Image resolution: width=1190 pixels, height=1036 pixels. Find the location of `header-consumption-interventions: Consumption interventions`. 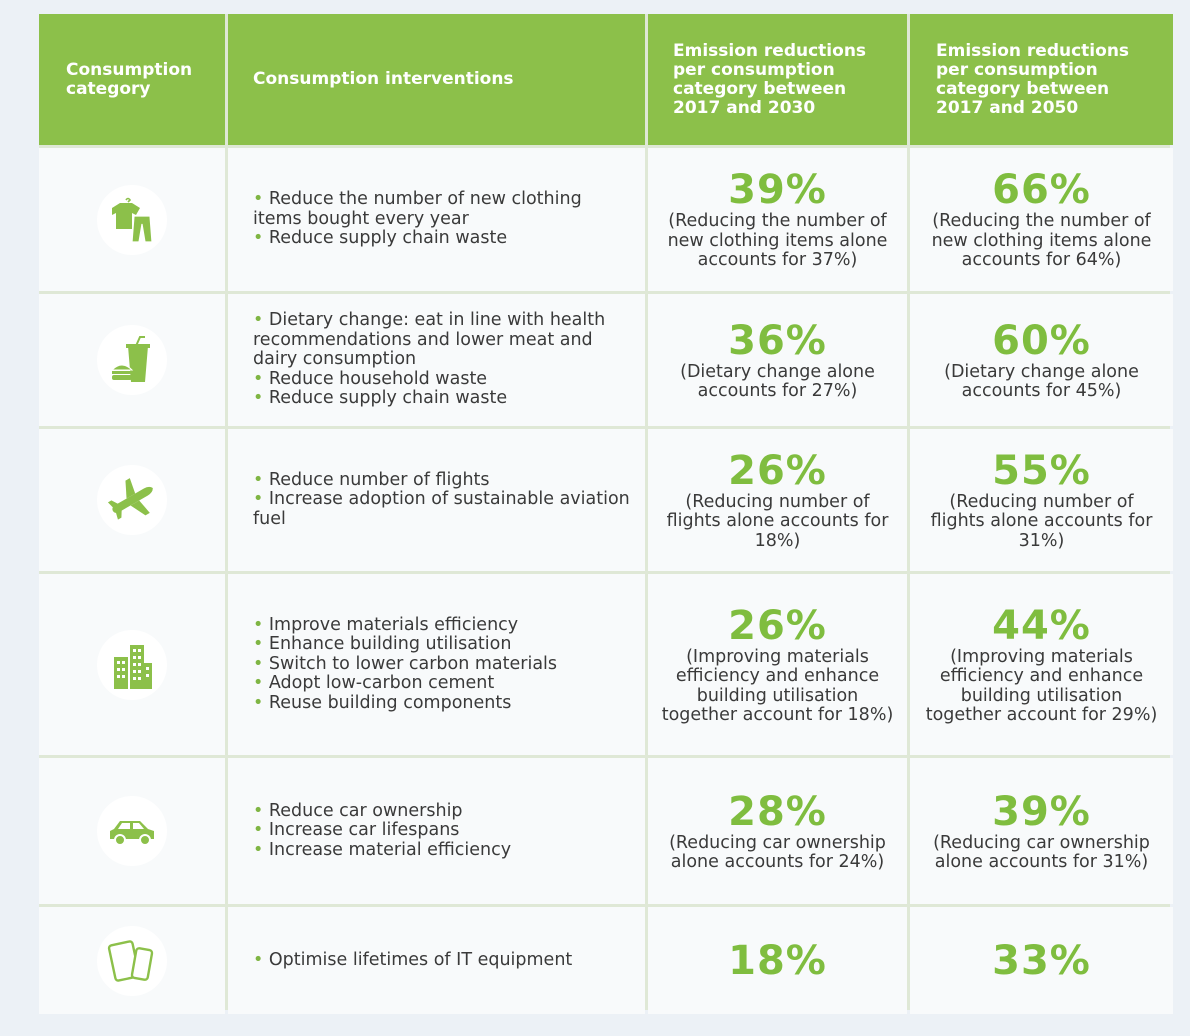

header-consumption-interventions: Consumption interventions is located at coordinates (436, 79).